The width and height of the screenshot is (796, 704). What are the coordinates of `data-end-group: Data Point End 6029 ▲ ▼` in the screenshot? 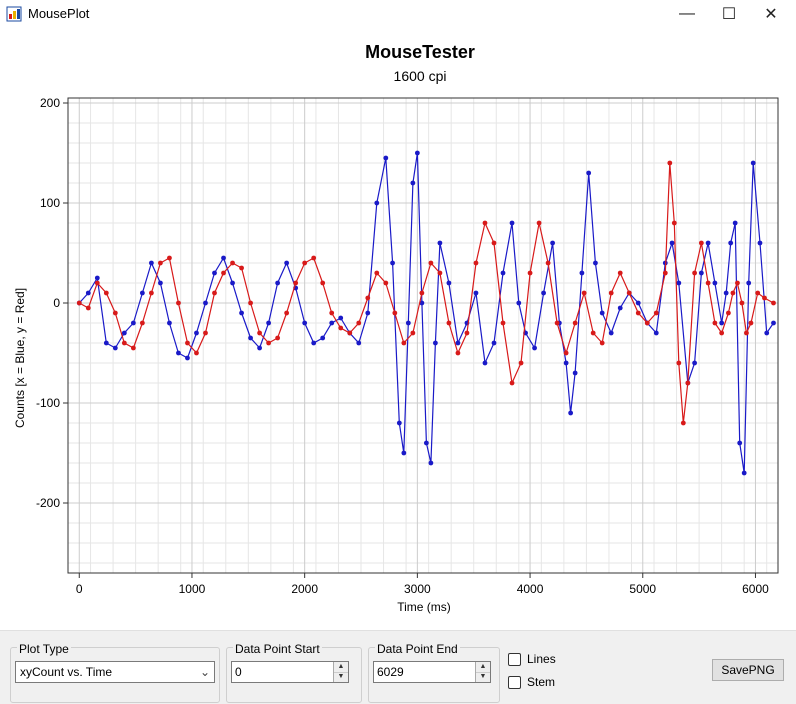 It's located at (434, 672).